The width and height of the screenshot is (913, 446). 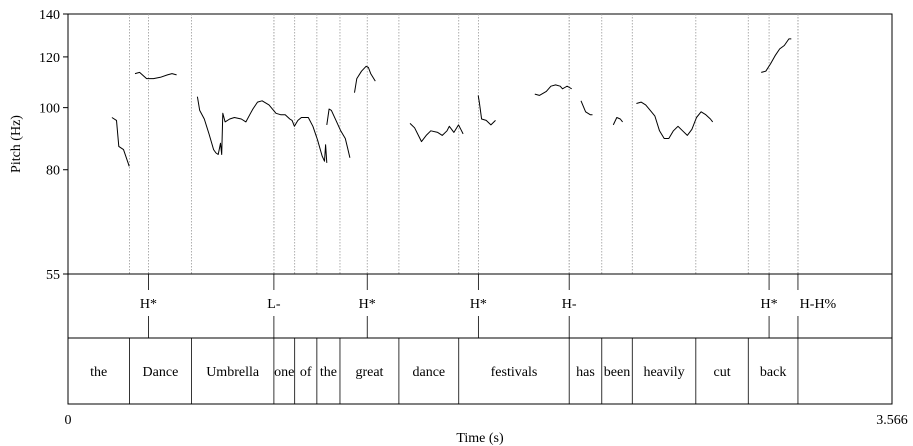 I want to click on y-axis-ticks: 55 80 100 120 140, so click(x=53, y=145).